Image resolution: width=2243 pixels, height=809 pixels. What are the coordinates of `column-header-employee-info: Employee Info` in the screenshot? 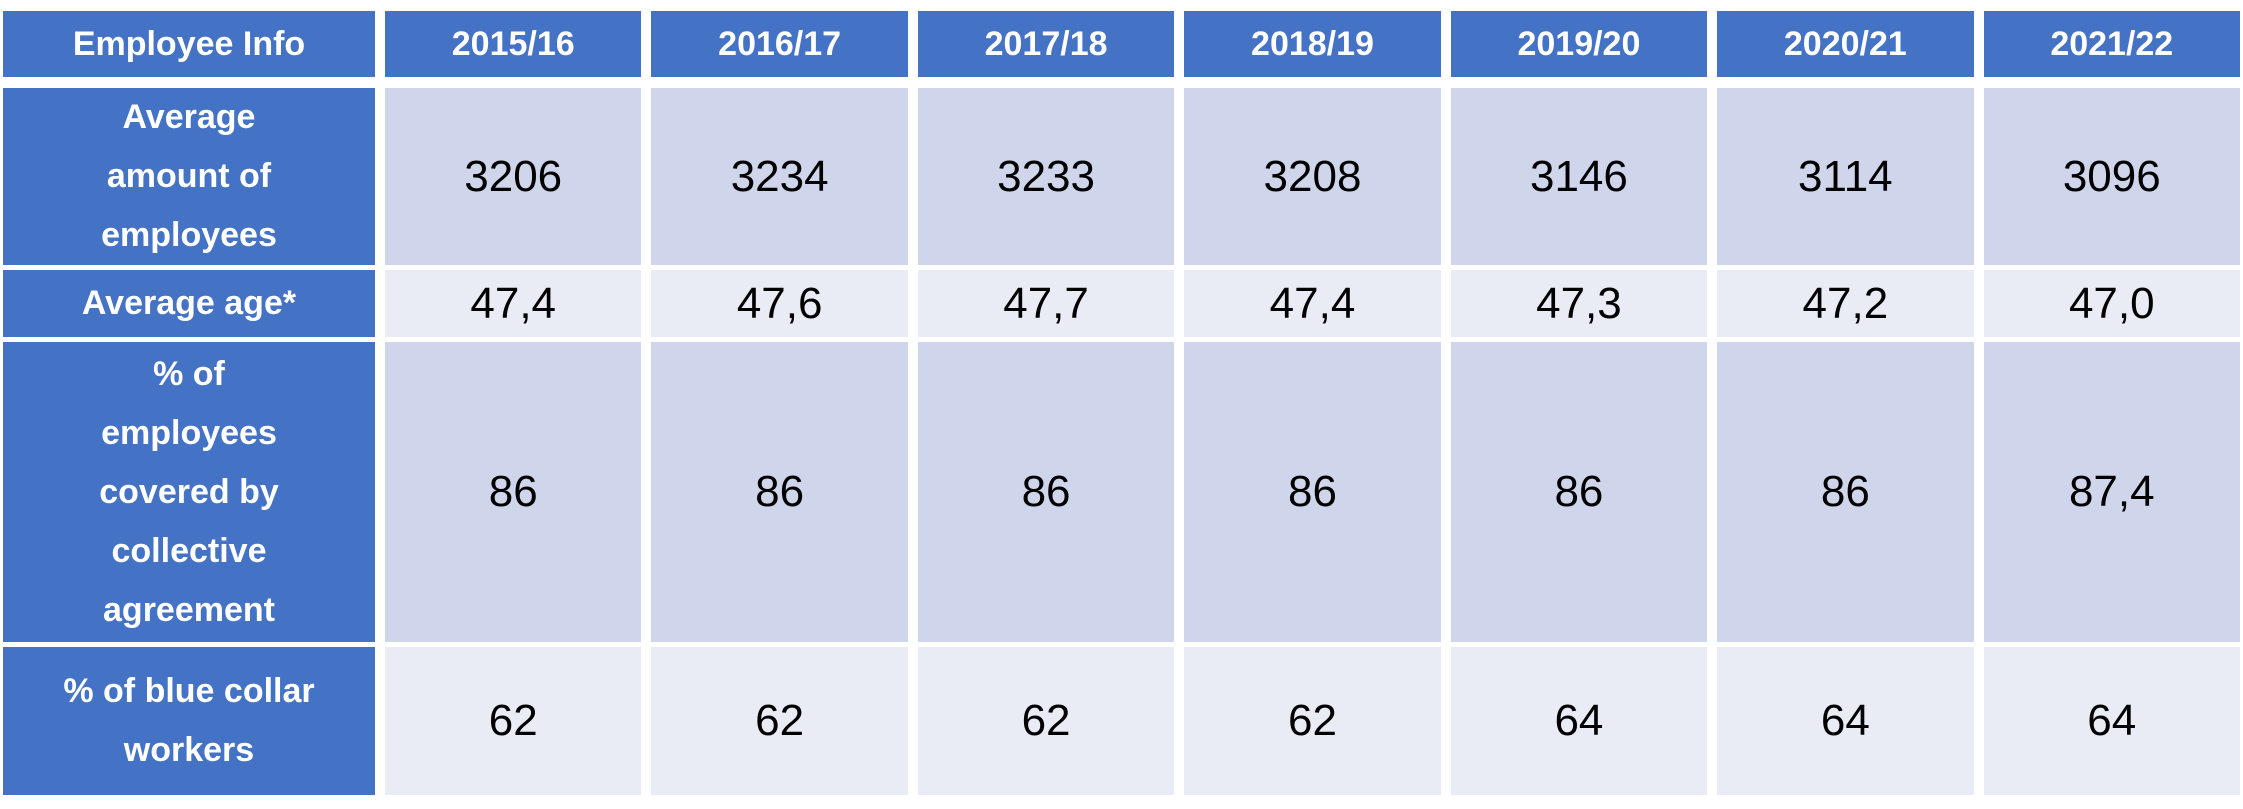 It's located at (189, 44).